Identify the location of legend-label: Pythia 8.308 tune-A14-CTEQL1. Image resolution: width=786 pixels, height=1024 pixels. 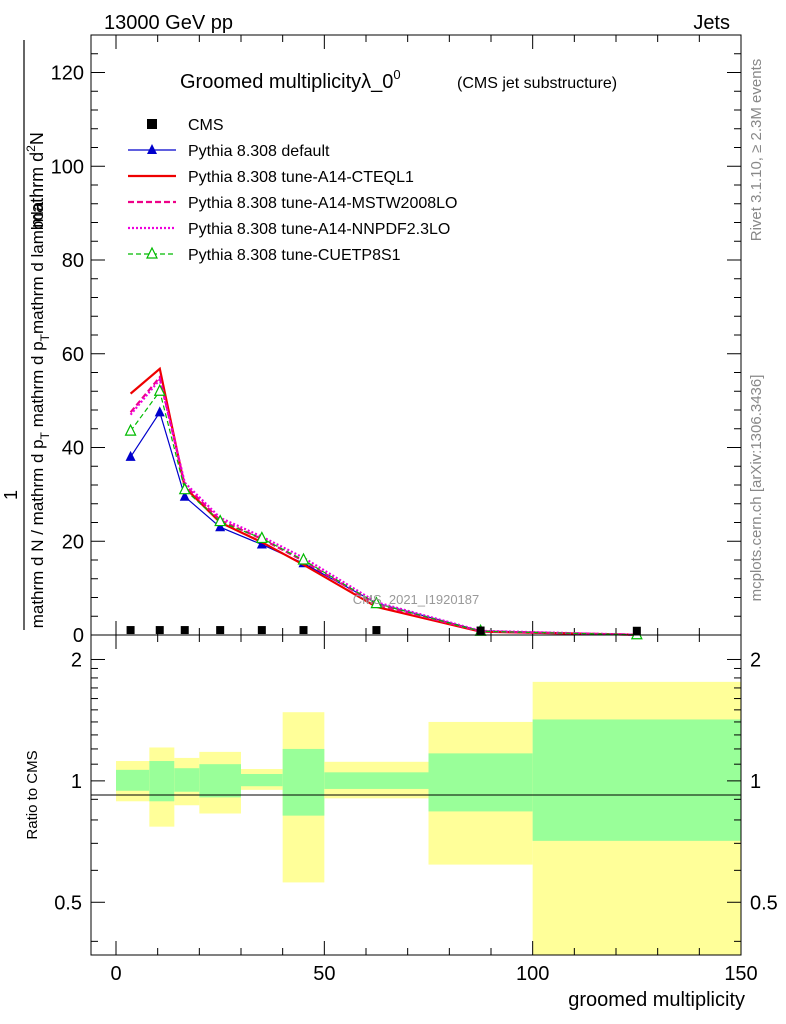
(301, 177).